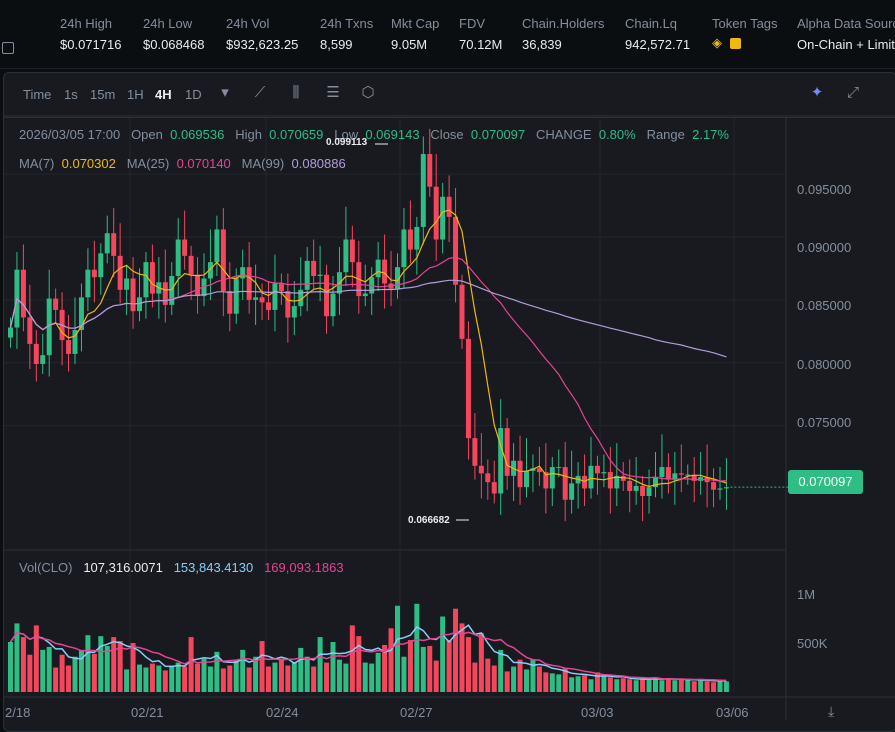 The height and width of the screenshot is (732, 895). I want to click on stat-value: 8,599, so click(336, 44).